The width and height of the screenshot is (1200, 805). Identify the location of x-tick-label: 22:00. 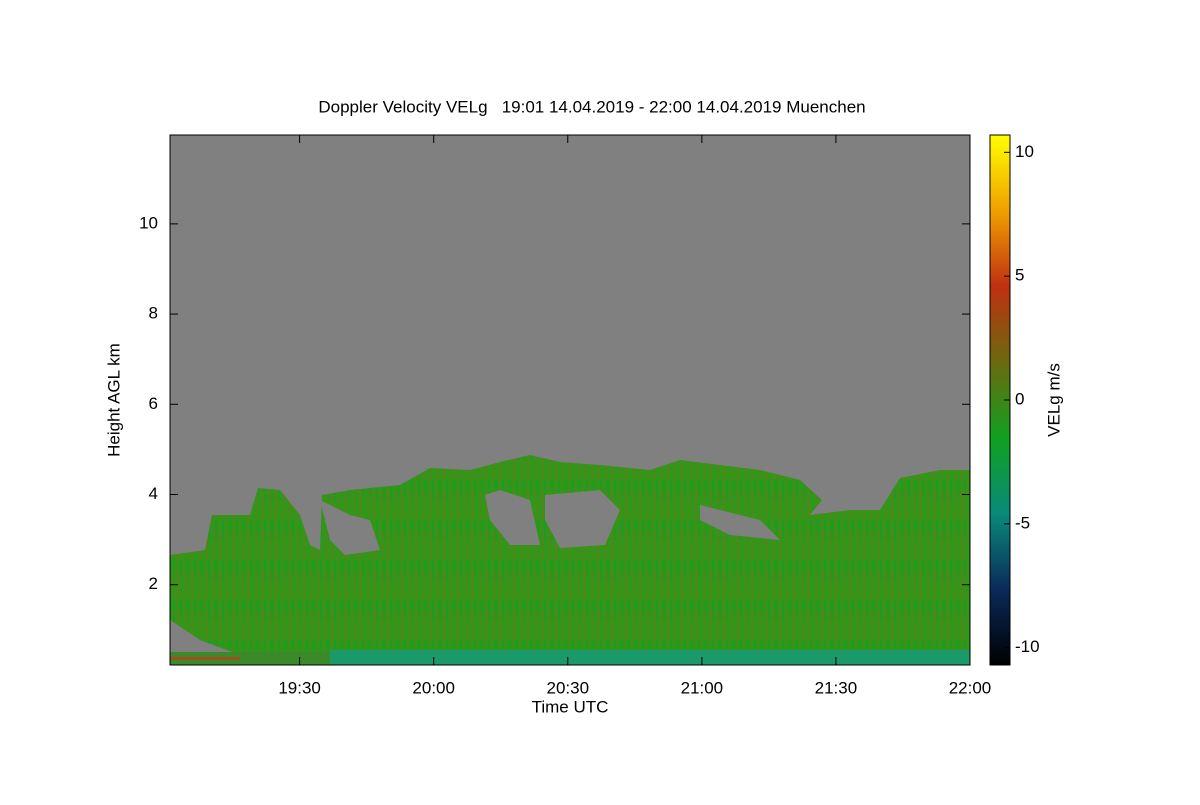
(970, 687).